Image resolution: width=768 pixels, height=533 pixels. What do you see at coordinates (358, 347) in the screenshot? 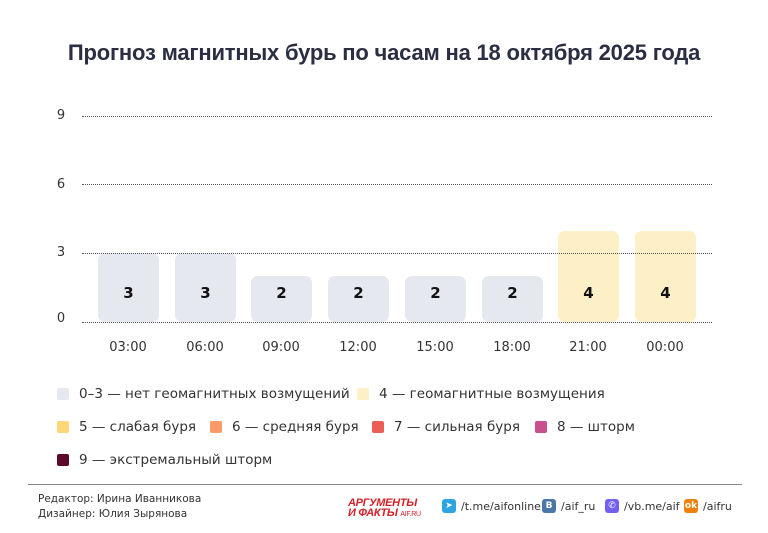
I see `x-tick: 12:00` at bounding box center [358, 347].